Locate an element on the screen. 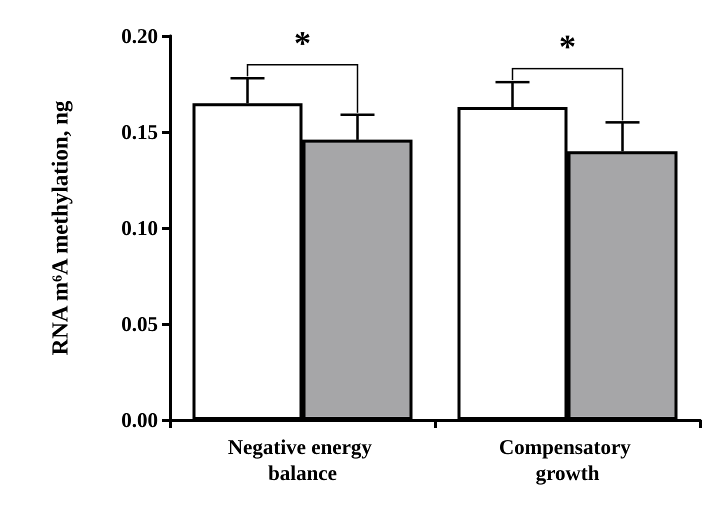 The height and width of the screenshot is (509, 704). y-axis-title: RNA m⁶A methylation, ng is located at coordinates (61, 228).